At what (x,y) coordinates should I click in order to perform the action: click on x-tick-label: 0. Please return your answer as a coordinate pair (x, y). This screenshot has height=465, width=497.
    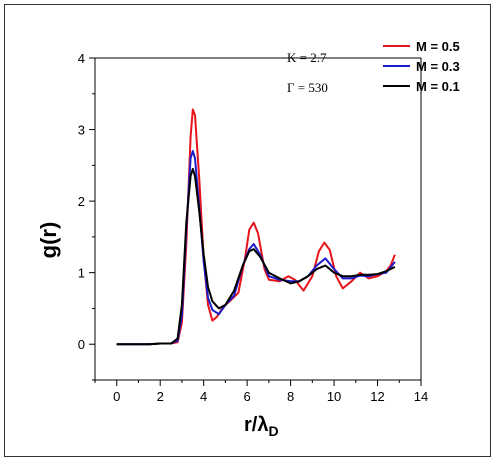
    Looking at the image, I should click on (116, 396).